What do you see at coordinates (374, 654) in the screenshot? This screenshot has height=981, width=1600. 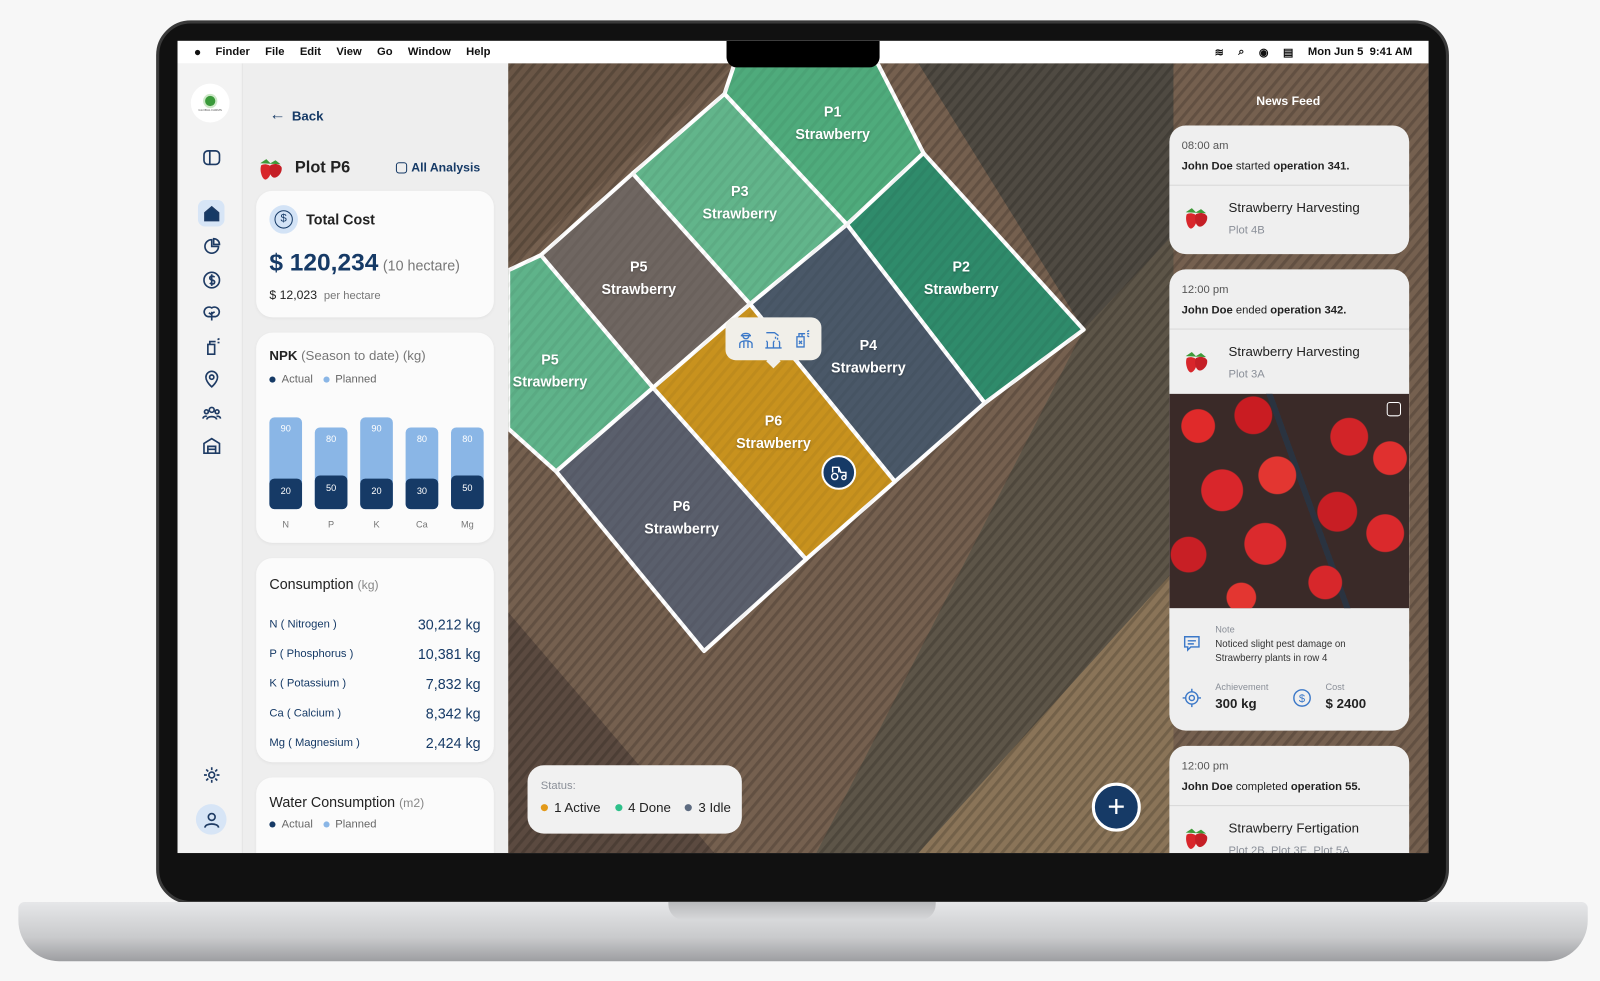 I see `consumption-row: P ( Phosphorus ) 10,381 kg` at bounding box center [374, 654].